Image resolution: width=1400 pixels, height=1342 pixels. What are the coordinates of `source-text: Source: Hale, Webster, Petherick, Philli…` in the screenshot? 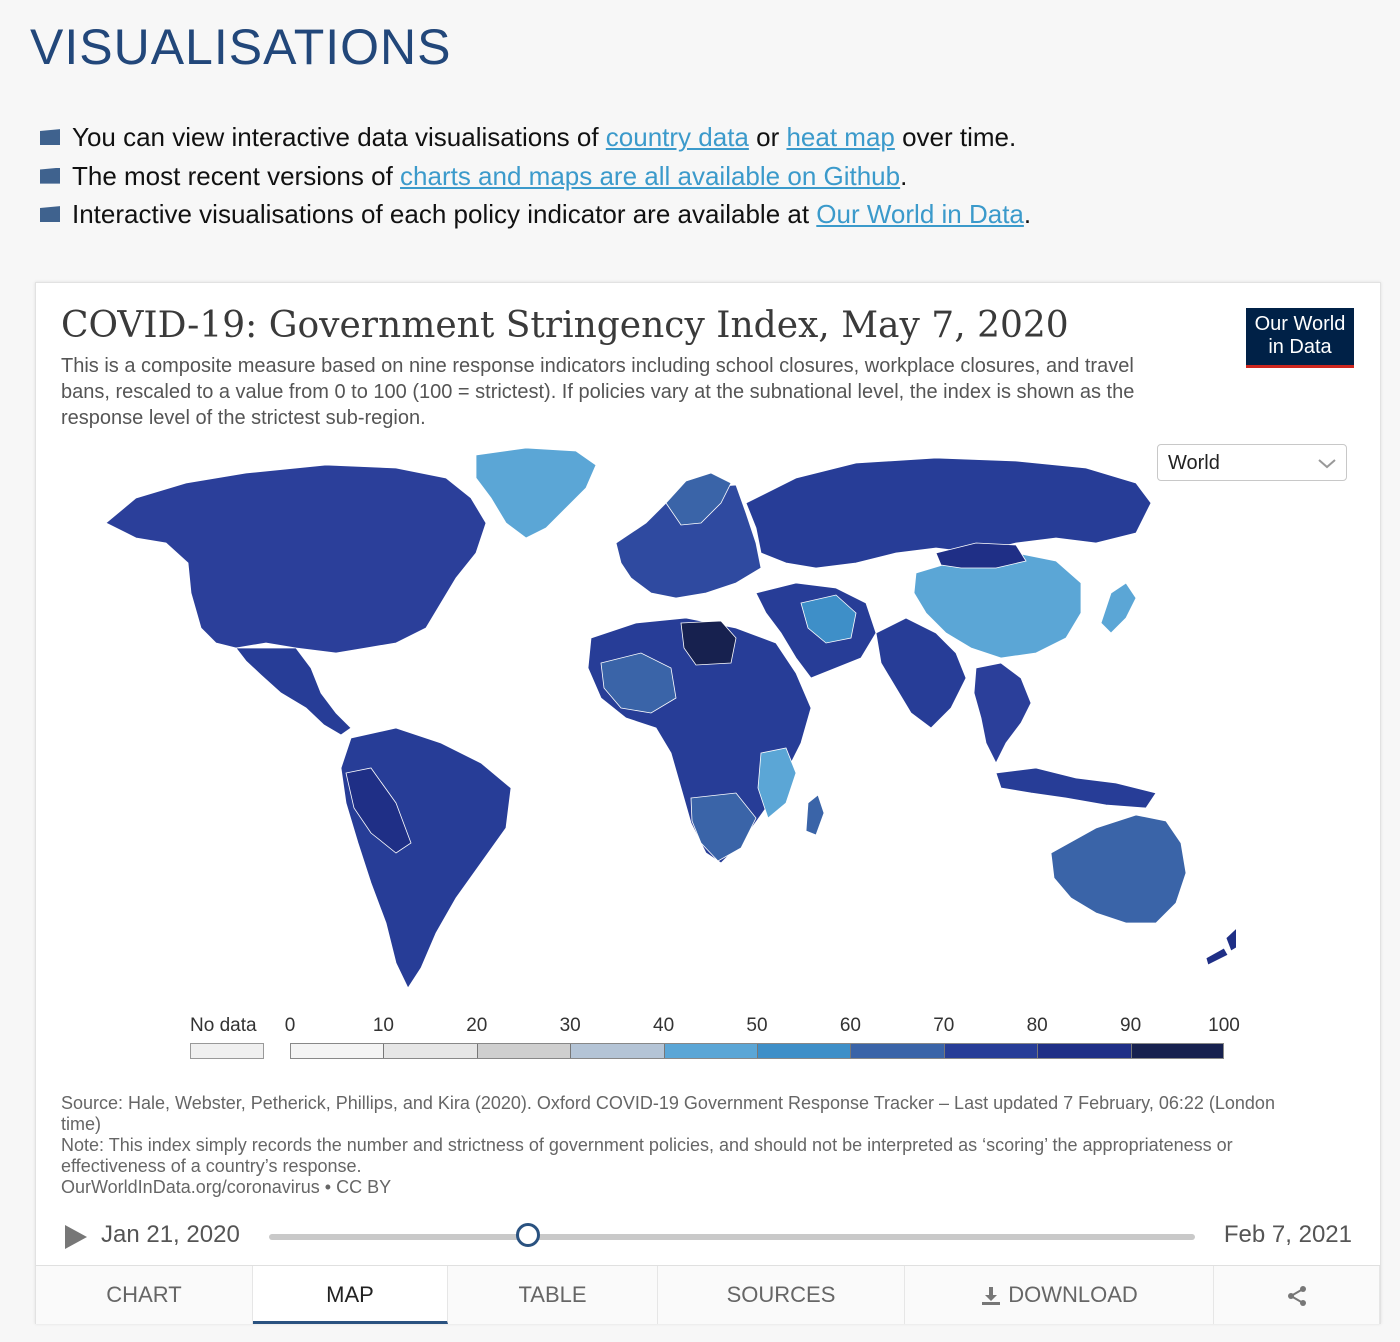 It's located at (668, 1113).